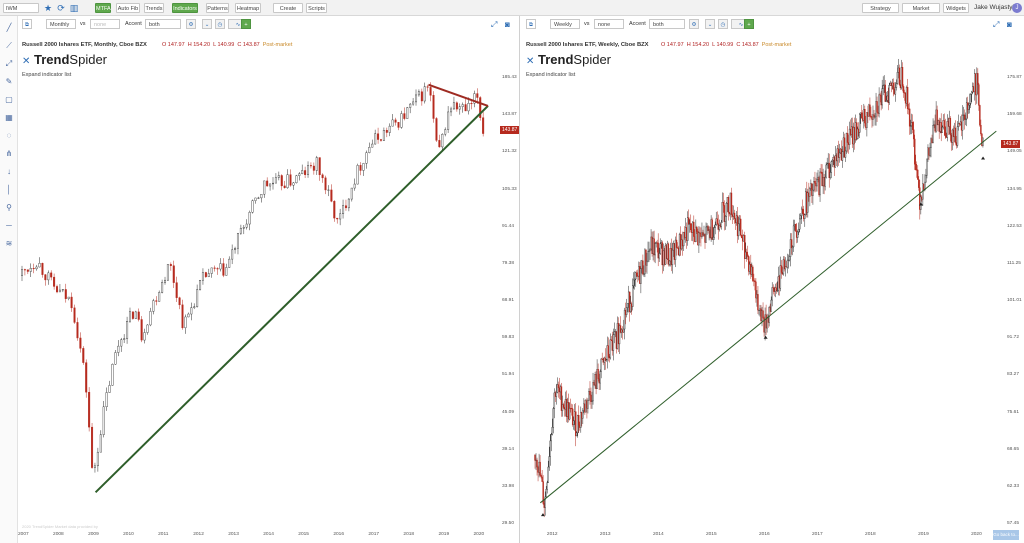 The image size is (1024, 543). Describe the element at coordinates (1017, 8) in the screenshot. I see `avatar: J` at that location.